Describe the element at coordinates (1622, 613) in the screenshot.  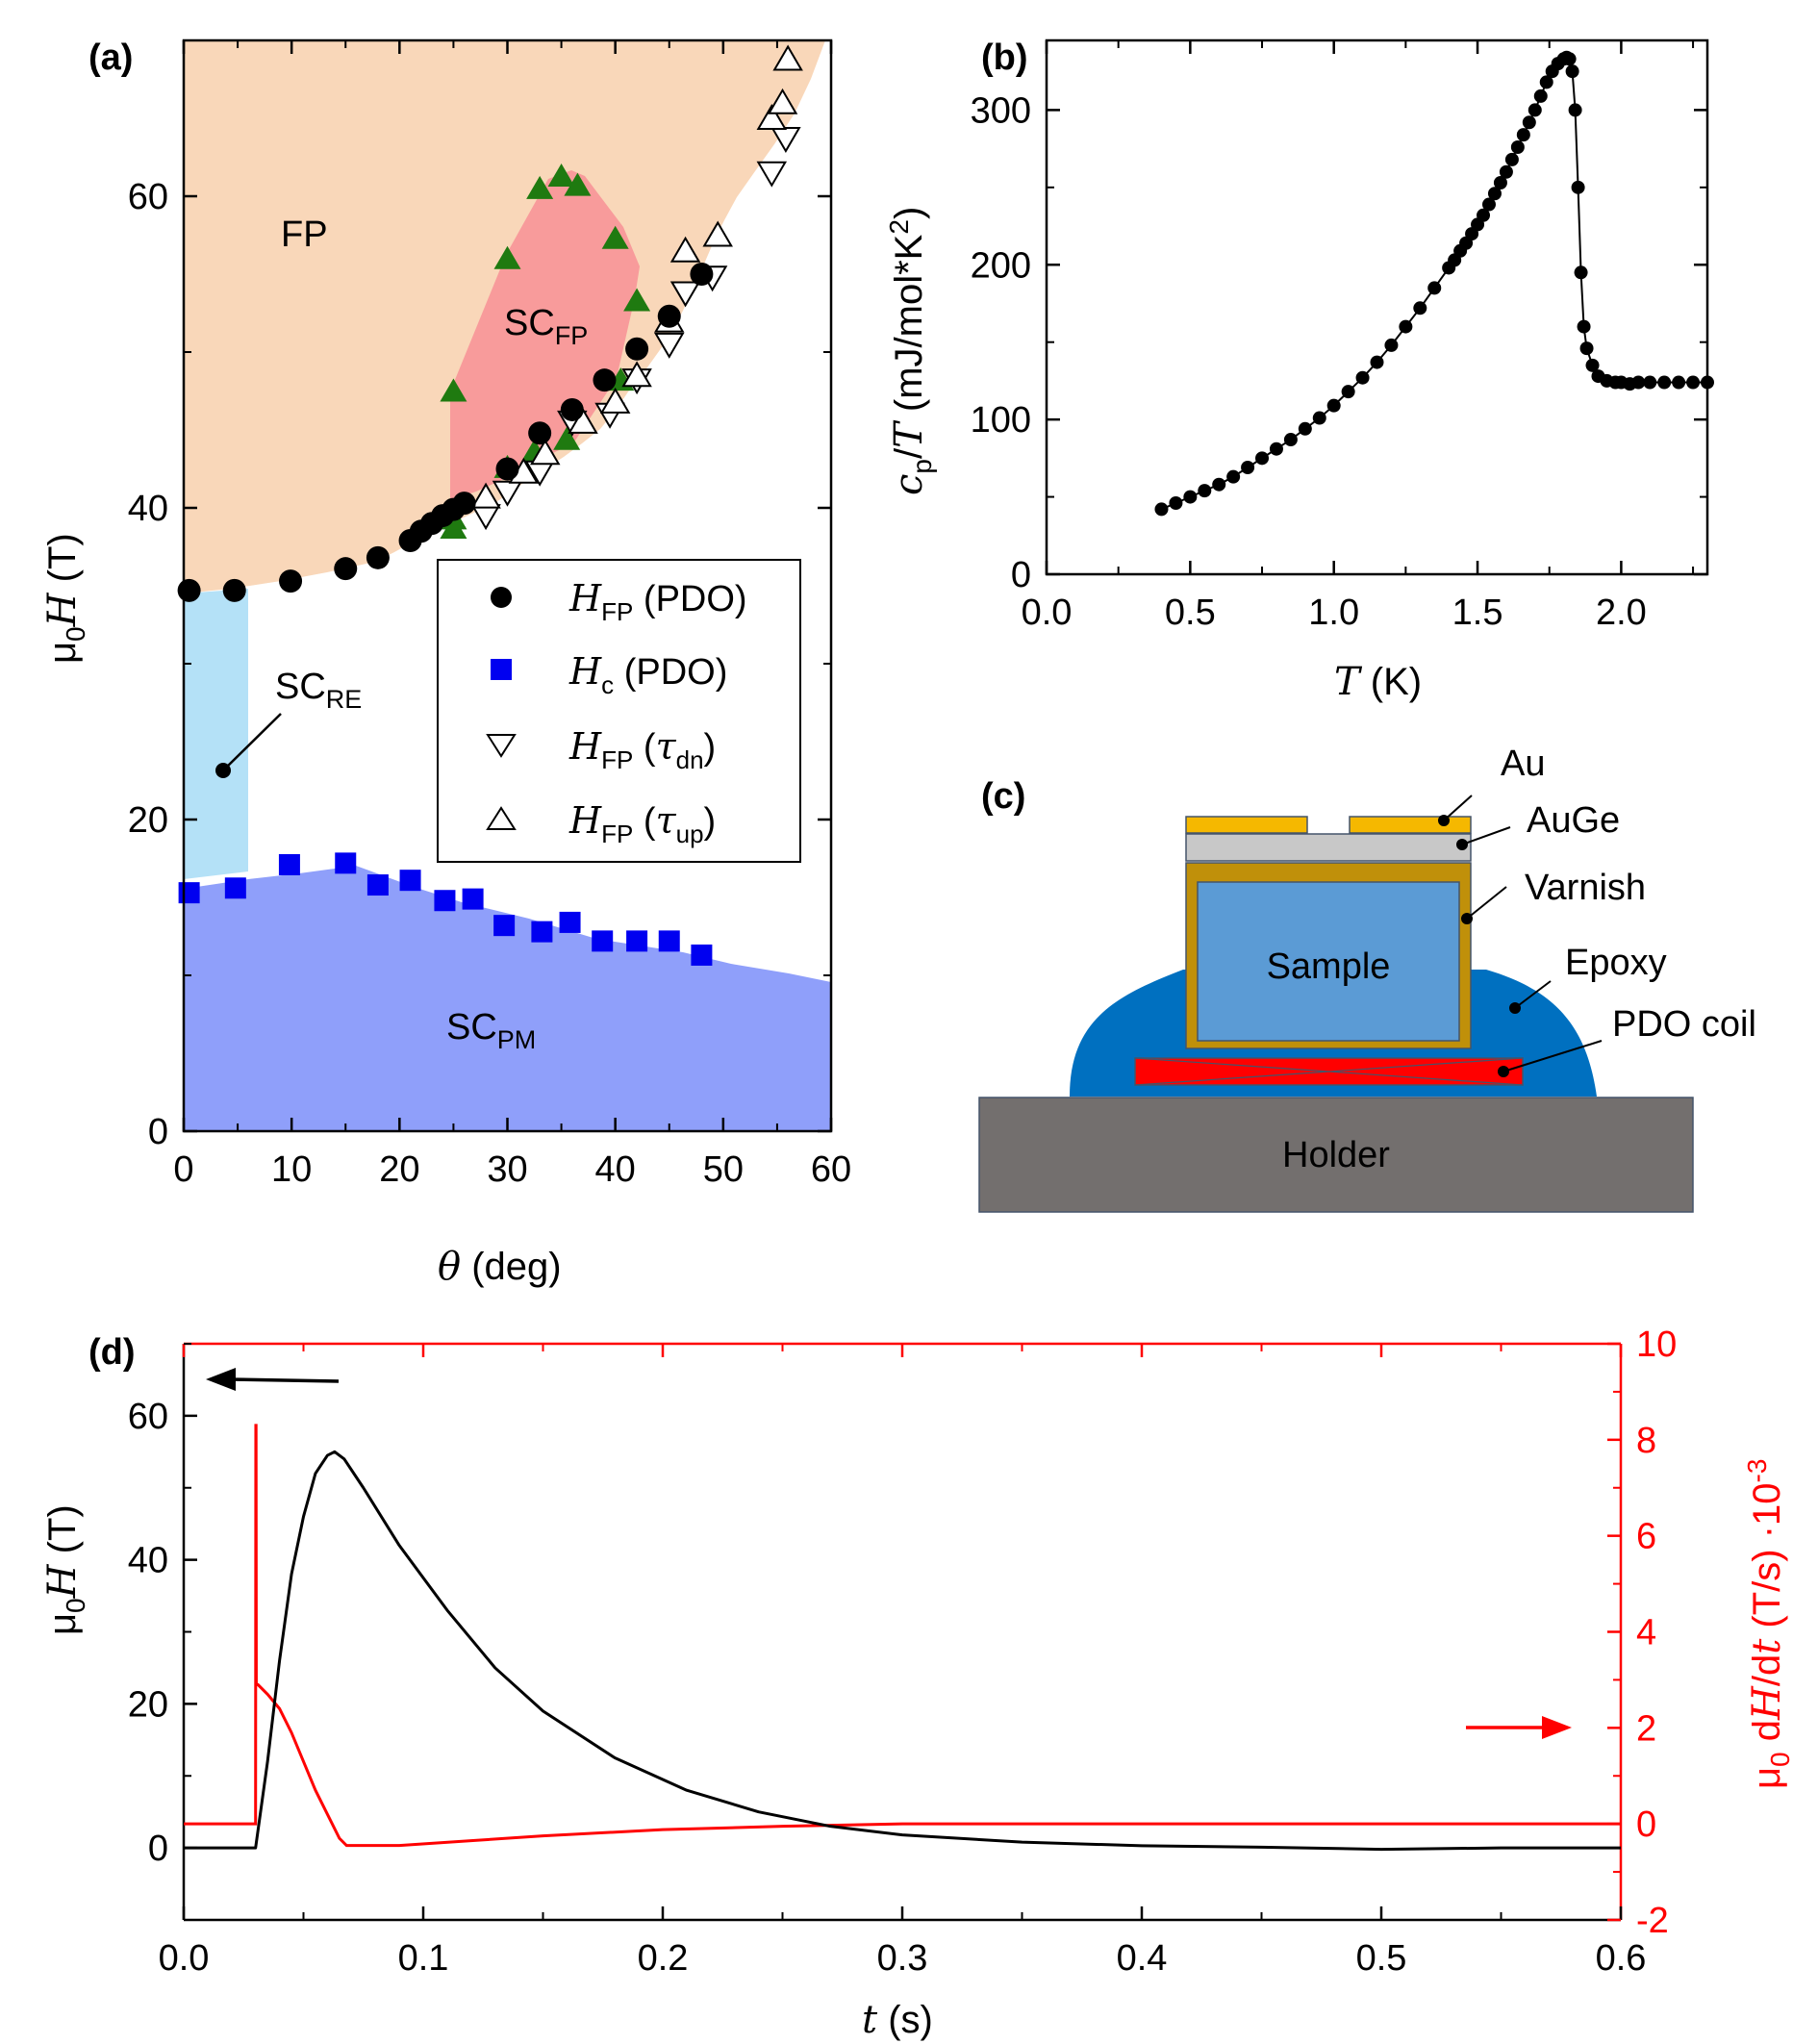
I see `panel-b-x-tick-label: 2.0` at that location.